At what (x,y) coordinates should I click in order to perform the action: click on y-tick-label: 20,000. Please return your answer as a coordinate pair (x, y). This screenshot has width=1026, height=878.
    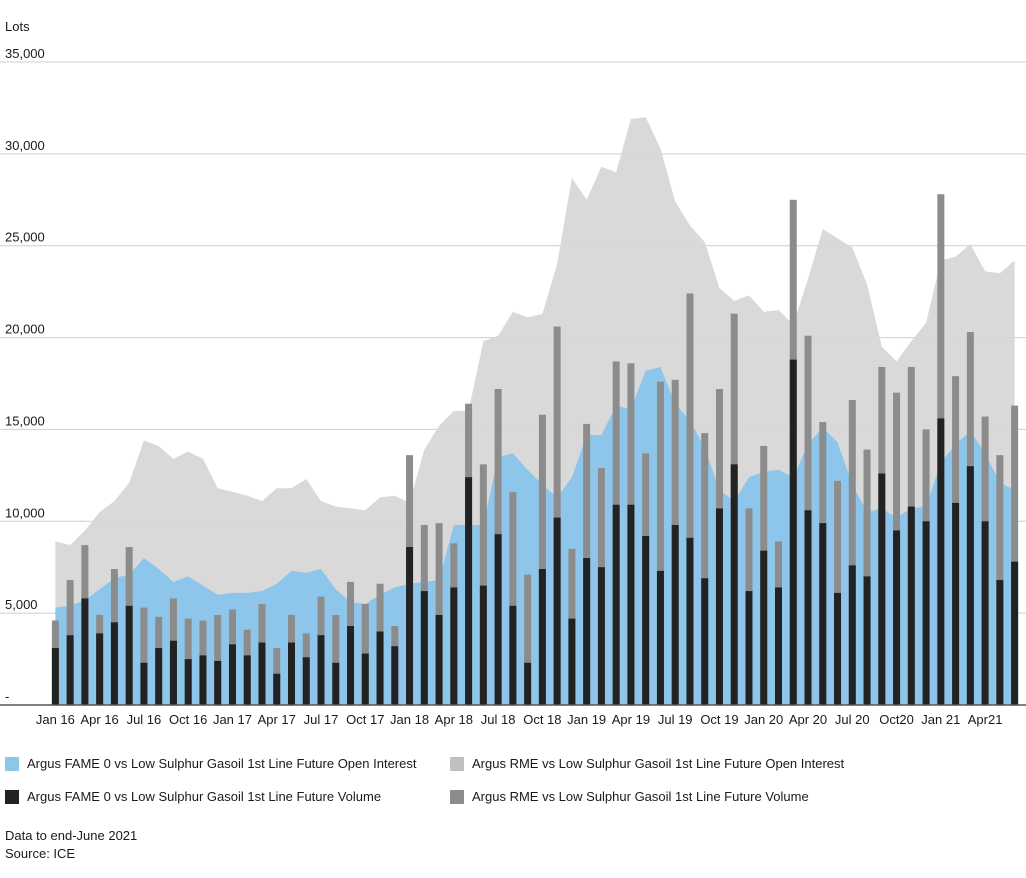
    Looking at the image, I should click on (25, 329).